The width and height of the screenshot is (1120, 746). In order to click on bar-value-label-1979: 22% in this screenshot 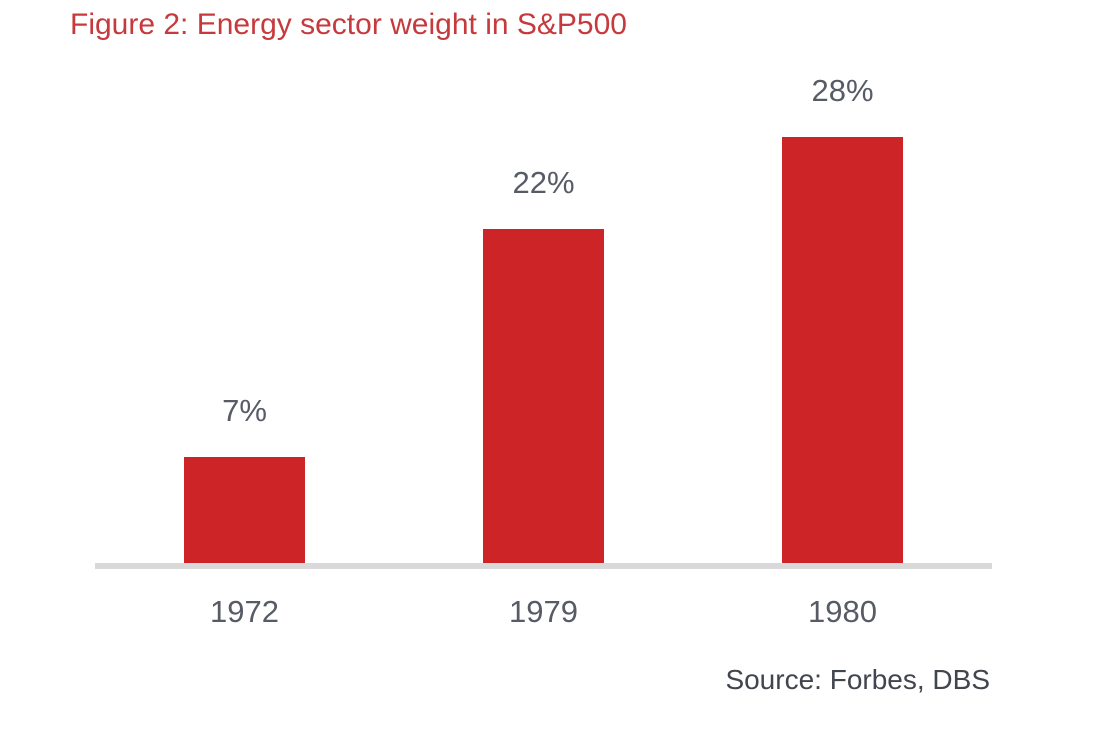, I will do `click(543, 182)`.